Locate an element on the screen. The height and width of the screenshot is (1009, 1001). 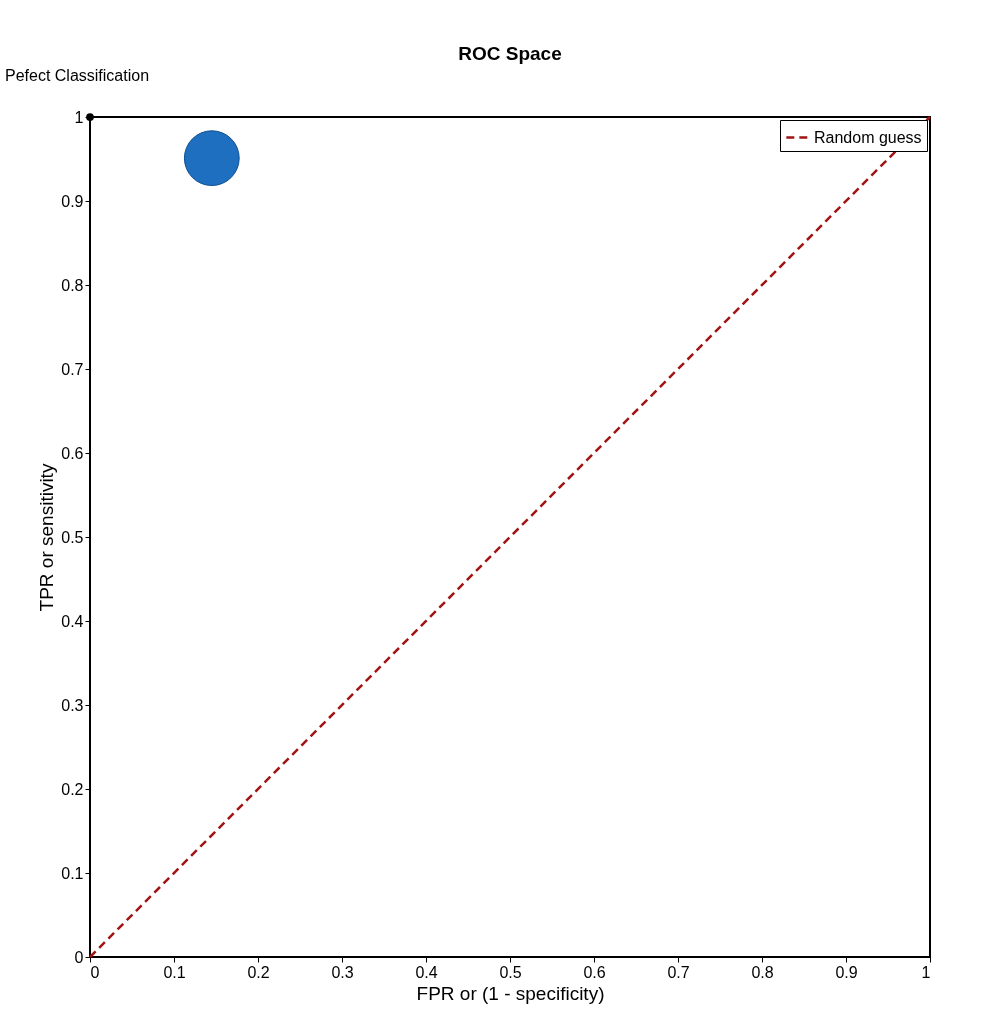
y-tick-label: 0.4 is located at coordinates (72, 621).